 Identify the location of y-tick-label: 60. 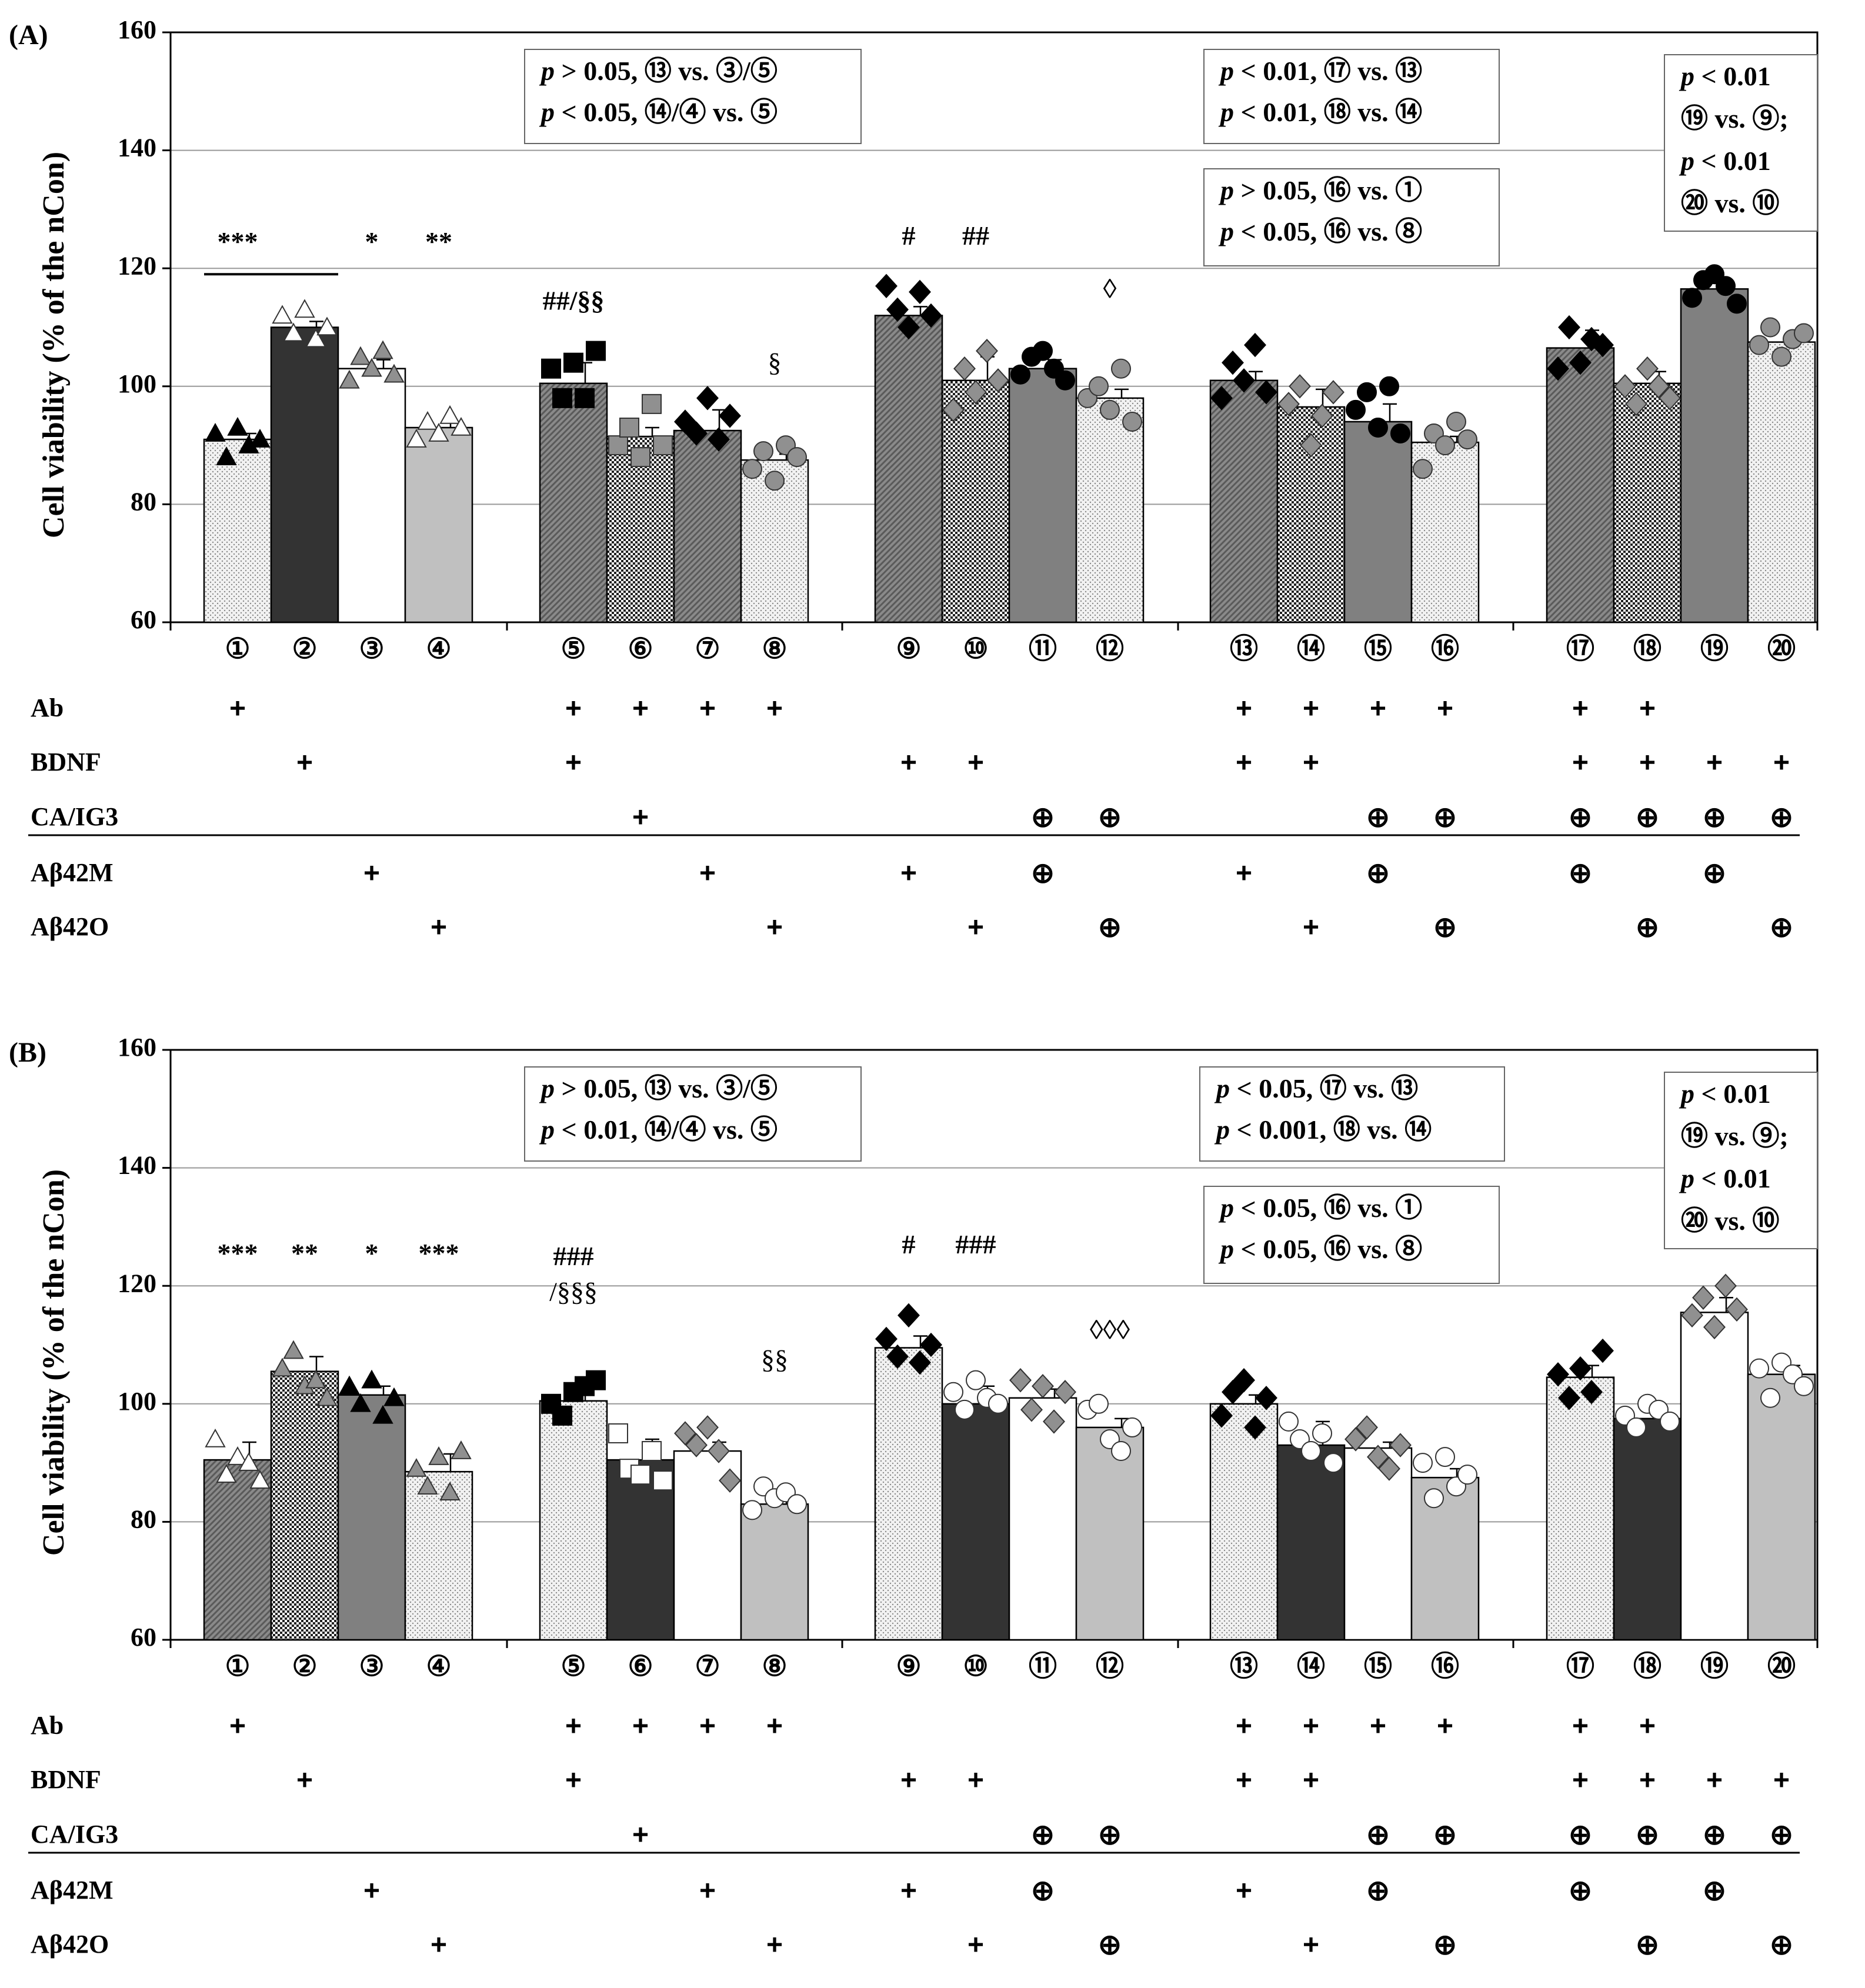
(143, 619).